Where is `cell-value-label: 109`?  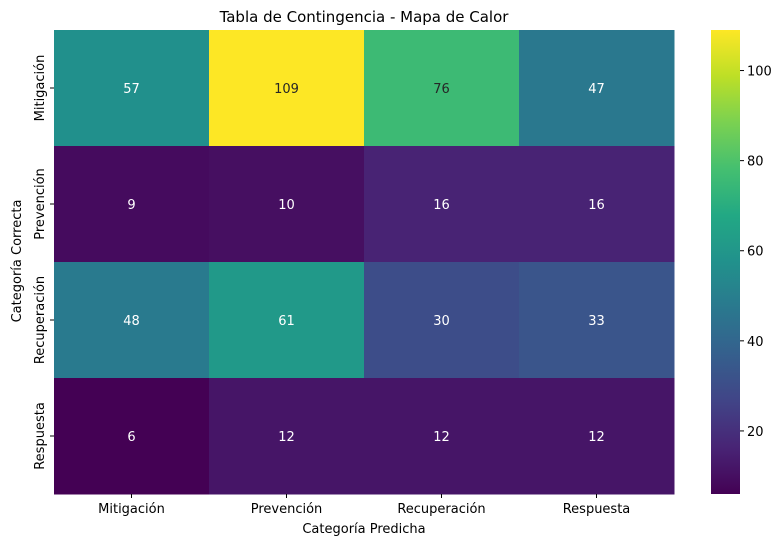 cell-value-label: 109 is located at coordinates (286, 89).